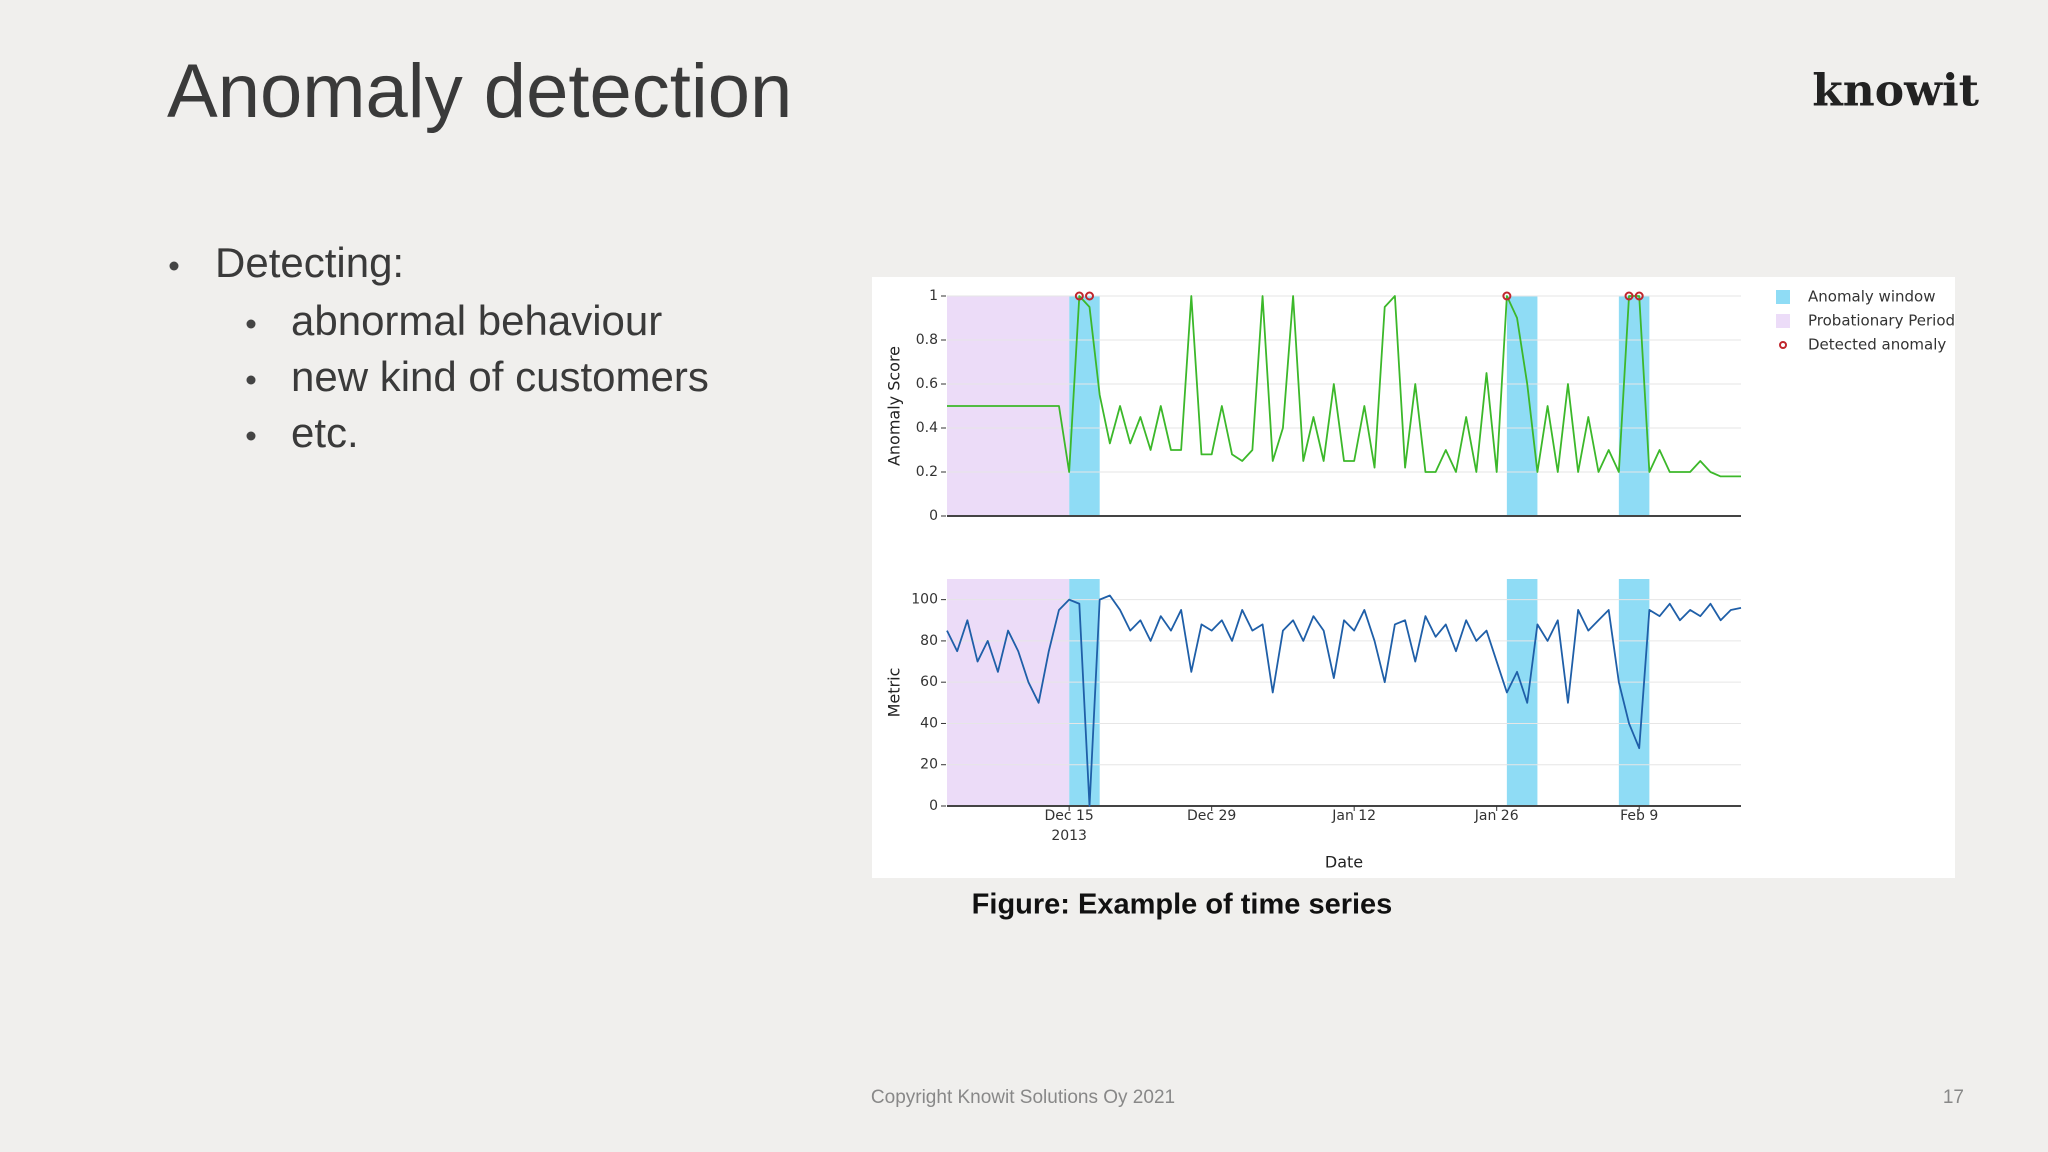 Image resolution: width=2048 pixels, height=1152 pixels. I want to click on logo: knowit, so click(1895, 91).